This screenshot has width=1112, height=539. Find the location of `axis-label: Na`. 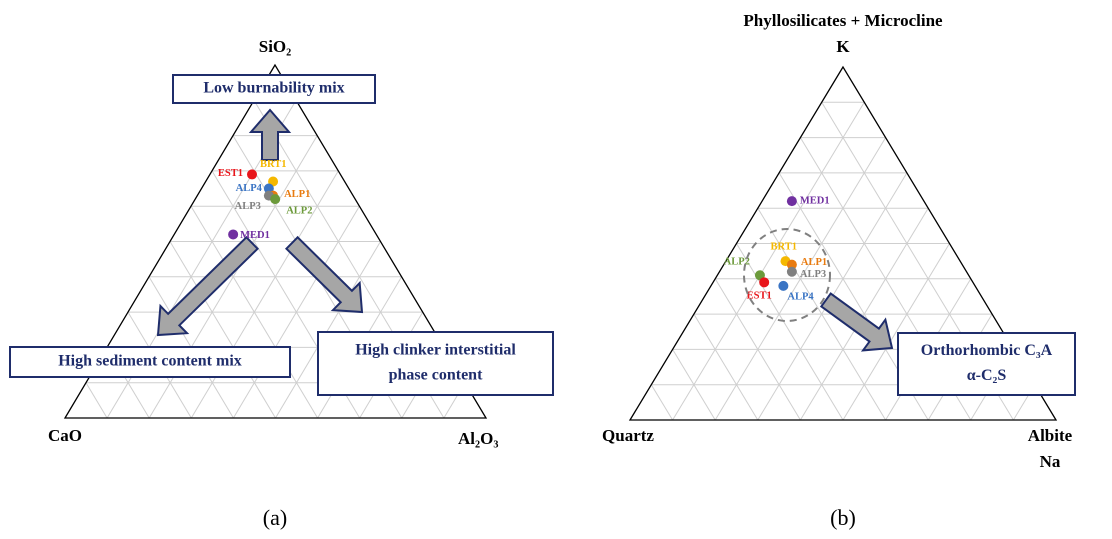

axis-label: Na is located at coordinates (1050, 461).